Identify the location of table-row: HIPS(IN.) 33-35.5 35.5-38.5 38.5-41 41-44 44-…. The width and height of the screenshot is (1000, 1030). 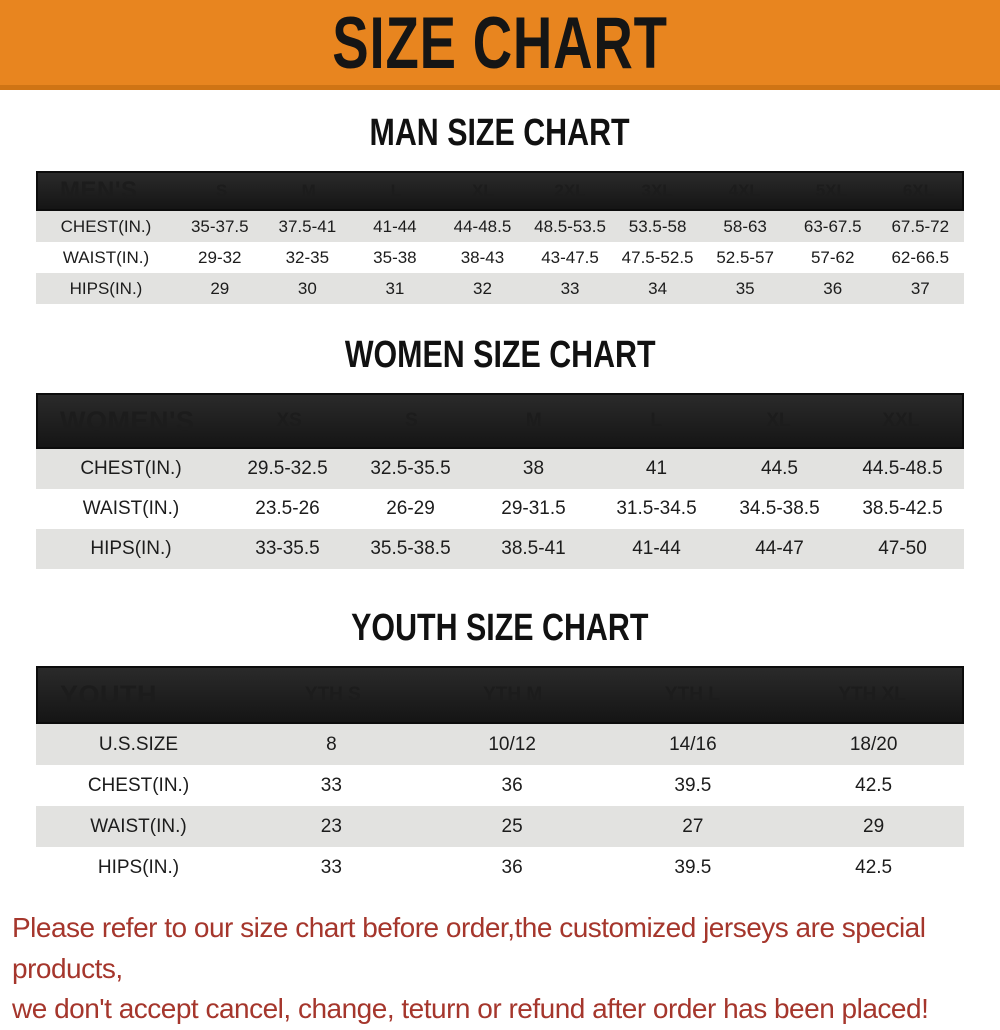
(500, 549).